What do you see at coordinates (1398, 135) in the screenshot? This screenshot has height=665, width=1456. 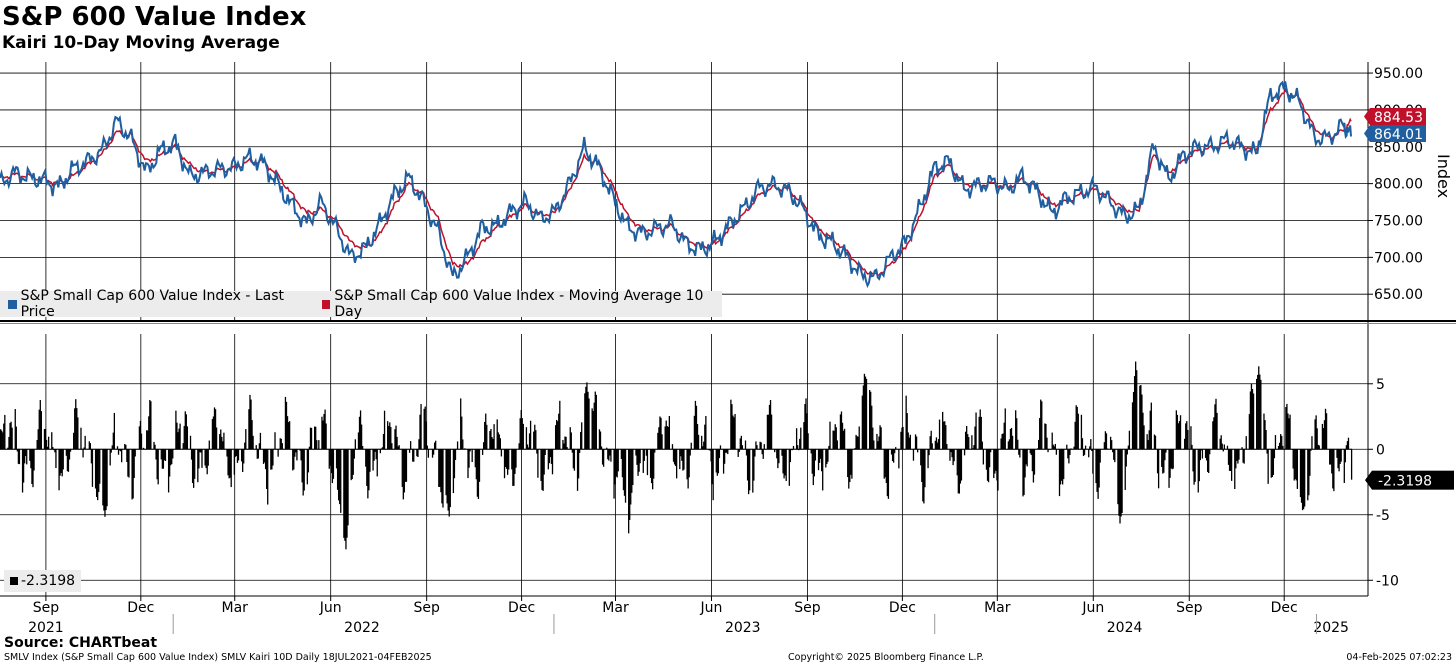 I see `last-value-text: 864.01` at bounding box center [1398, 135].